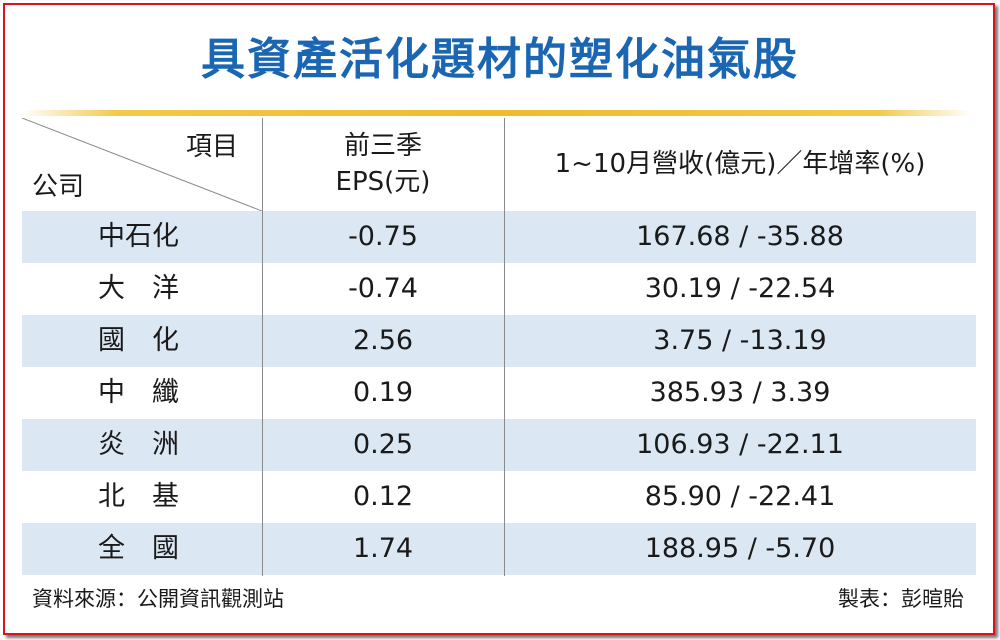  Describe the element at coordinates (138, 288) in the screenshot. I see `company-name: 大 洋` at that location.